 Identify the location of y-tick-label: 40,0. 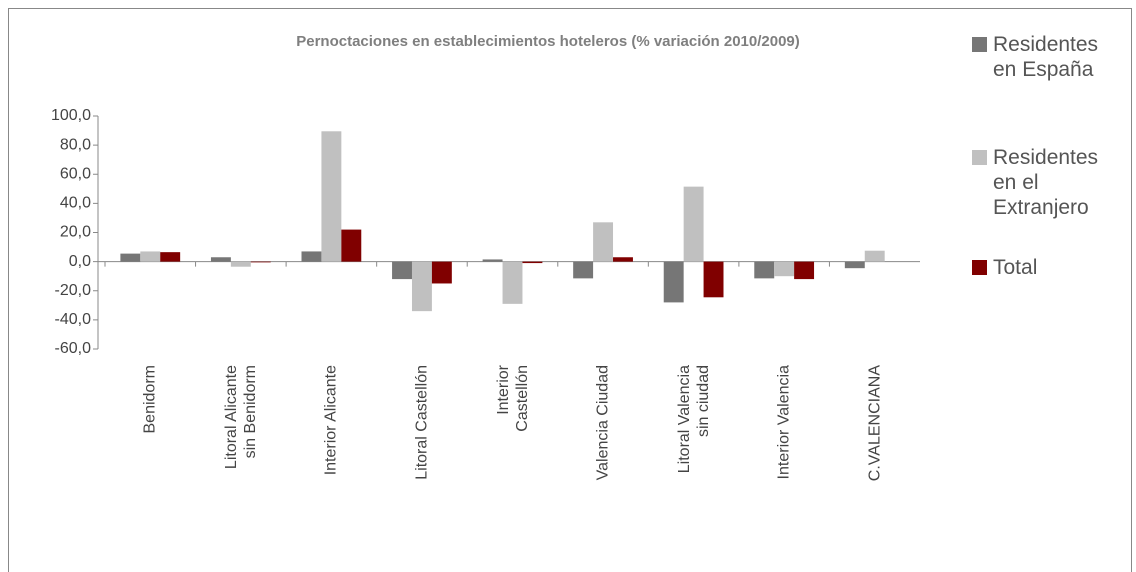
(75, 203).